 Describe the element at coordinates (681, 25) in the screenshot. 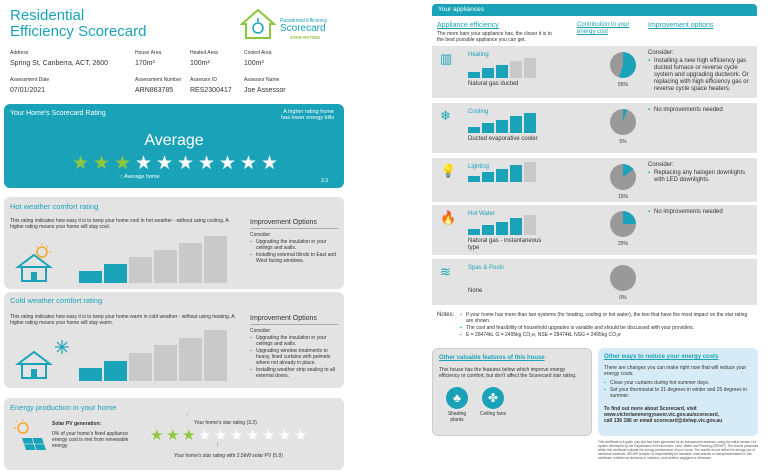

I see `col-improvement: Improvement options` at that location.